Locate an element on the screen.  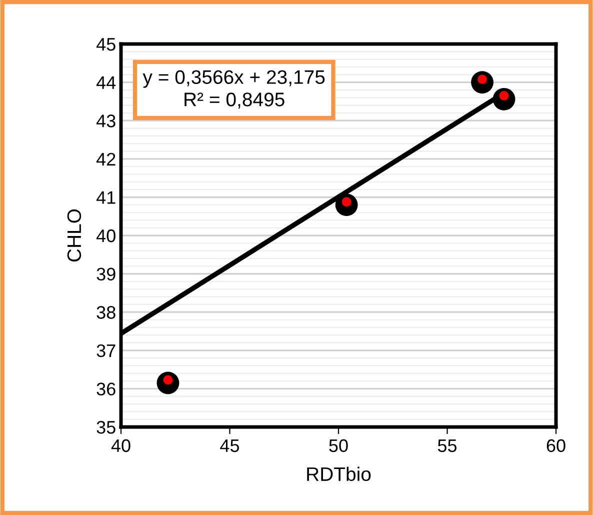
y-tick-label: 36 is located at coordinates (106, 389).